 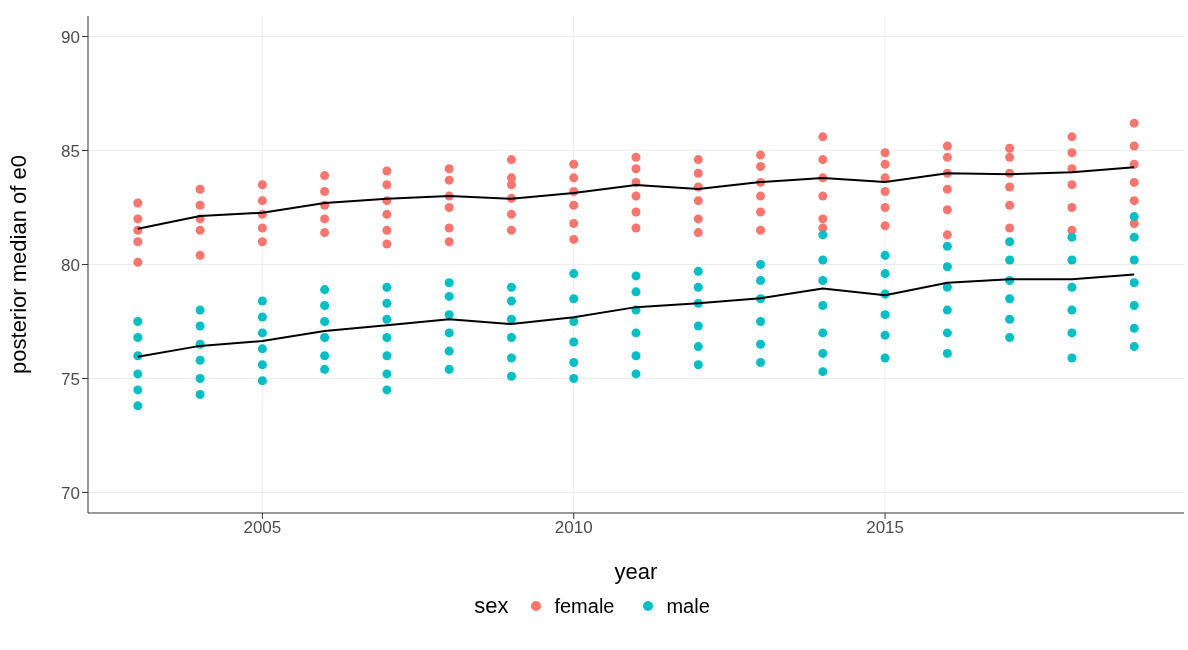 What do you see at coordinates (18, 264) in the screenshot?
I see `y-axis-title: posterior median of e0` at bounding box center [18, 264].